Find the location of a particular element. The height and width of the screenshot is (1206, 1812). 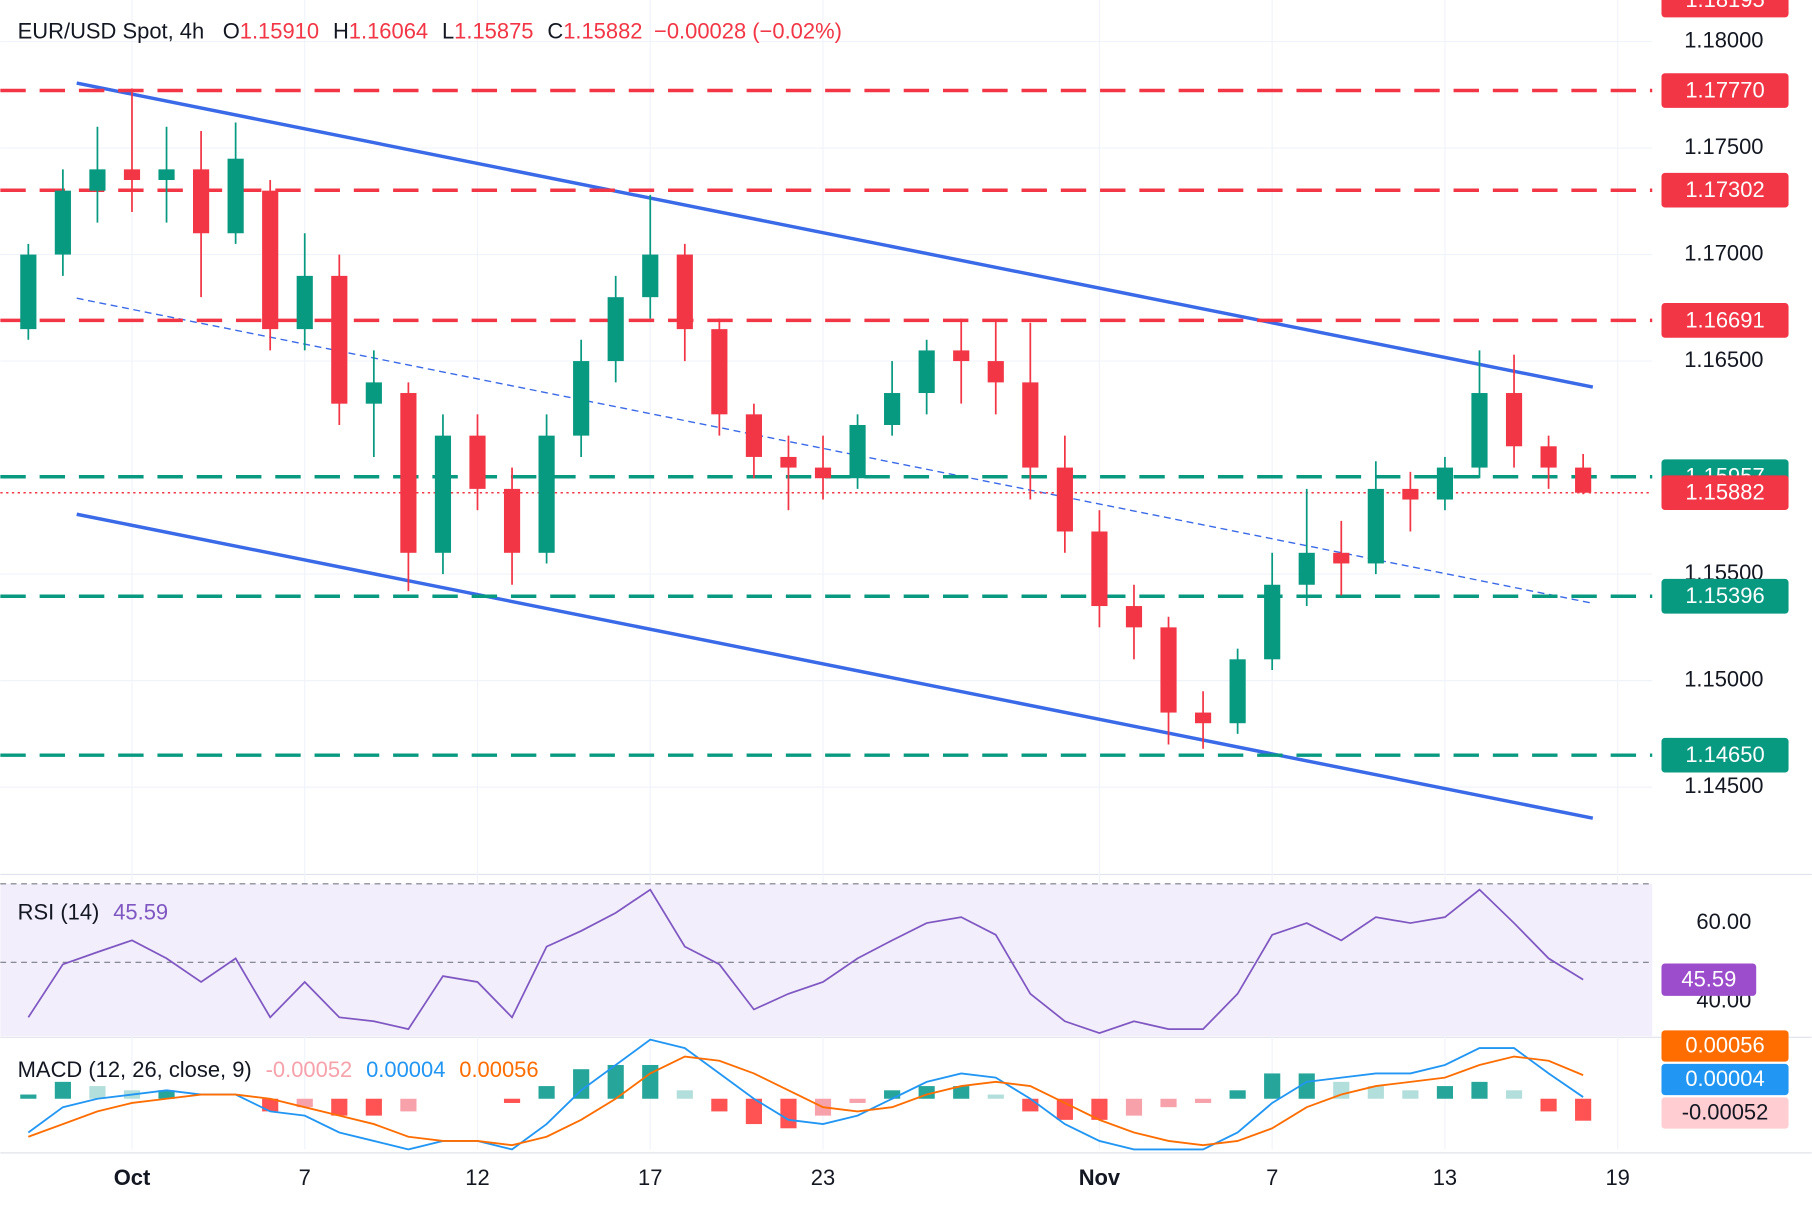

x-tick-label: 19 is located at coordinates (1617, 1177).